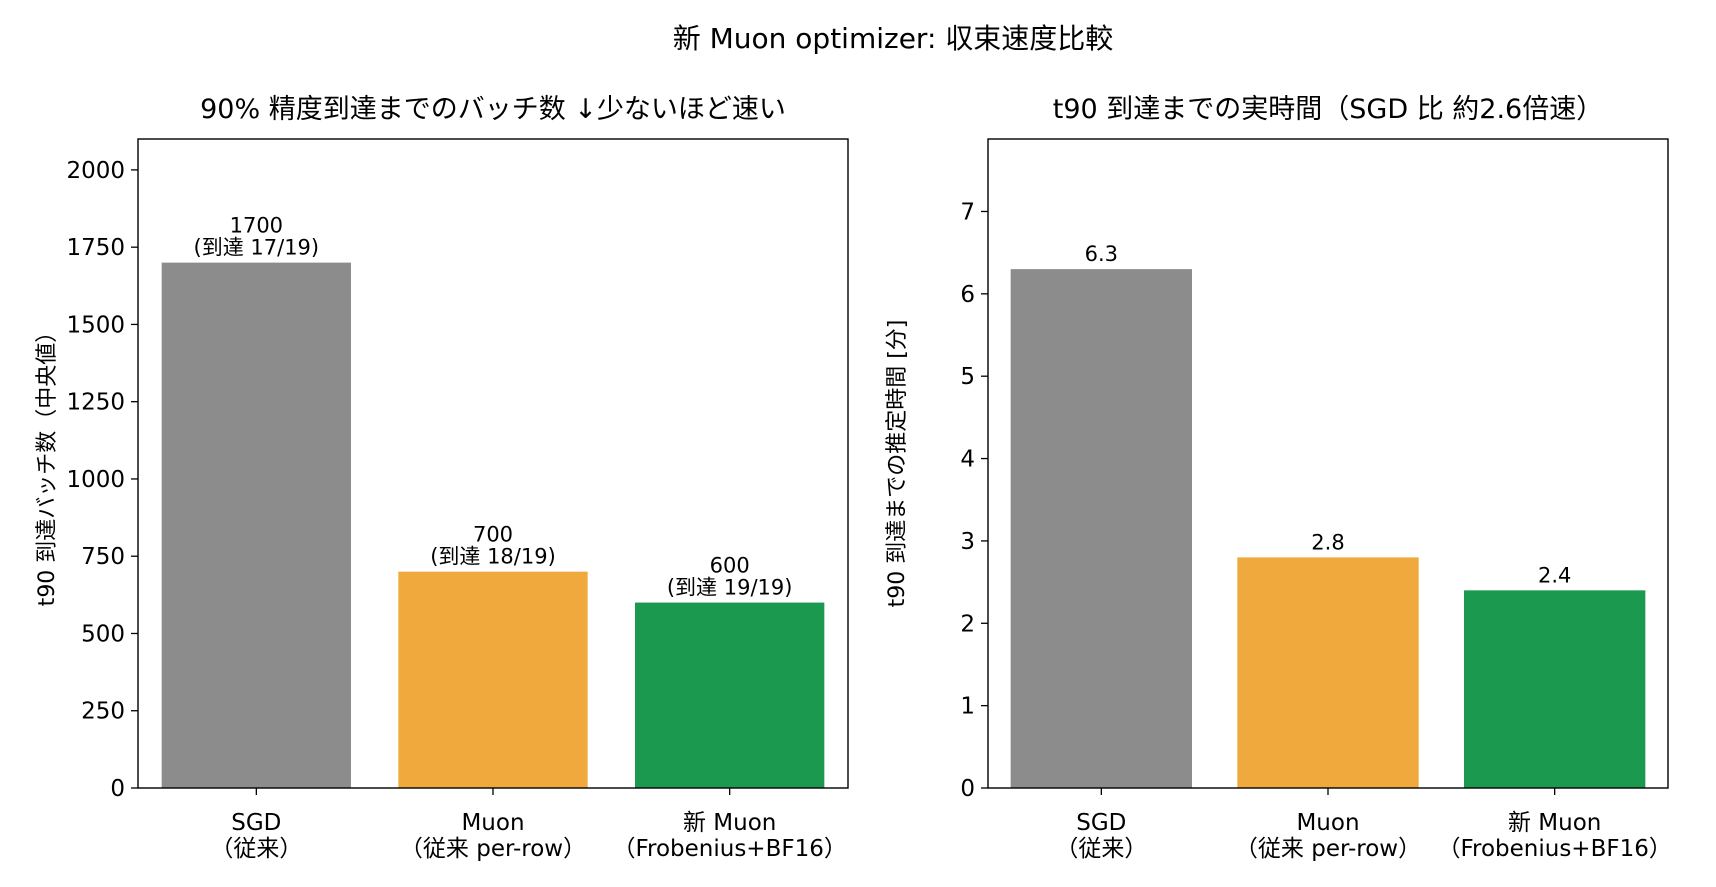  What do you see at coordinates (493, 557) in the screenshot?
I see `bar-value-label: (到達 18/19)` at bounding box center [493, 557].